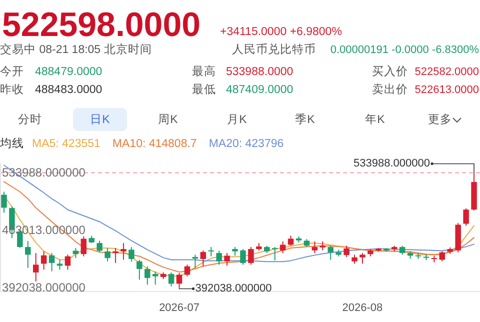 The image size is (480, 322). What do you see at coordinates (30, 120) in the screenshot?
I see `annotation: 分时` at bounding box center [30, 120].